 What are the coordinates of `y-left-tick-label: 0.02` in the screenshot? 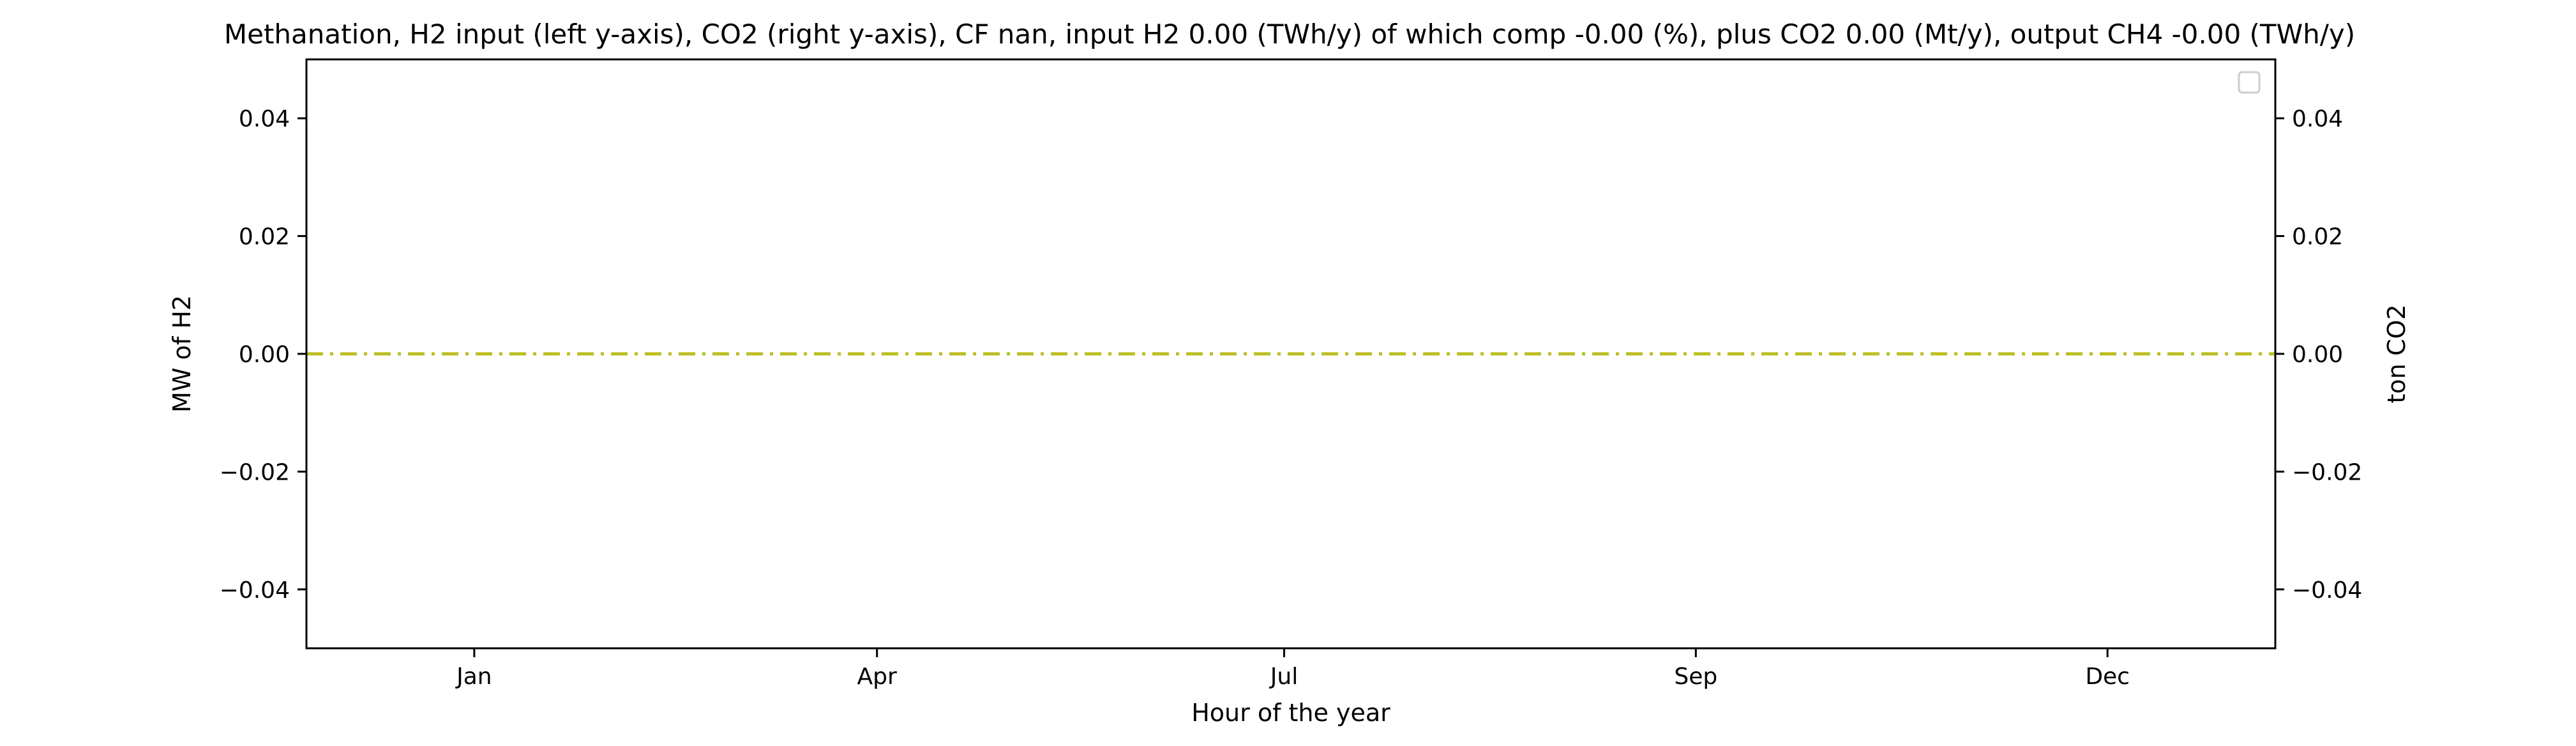 It's located at (264, 237).